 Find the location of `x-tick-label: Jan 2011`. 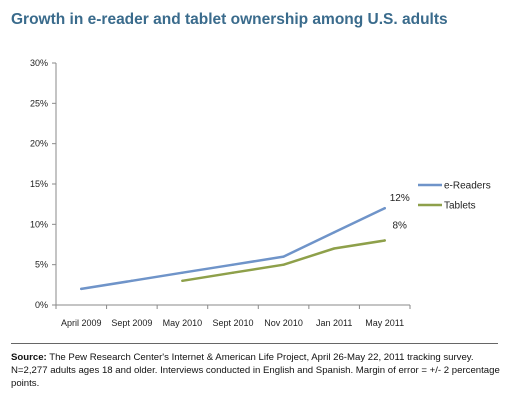

x-tick-label: Jan 2011 is located at coordinates (334, 323).